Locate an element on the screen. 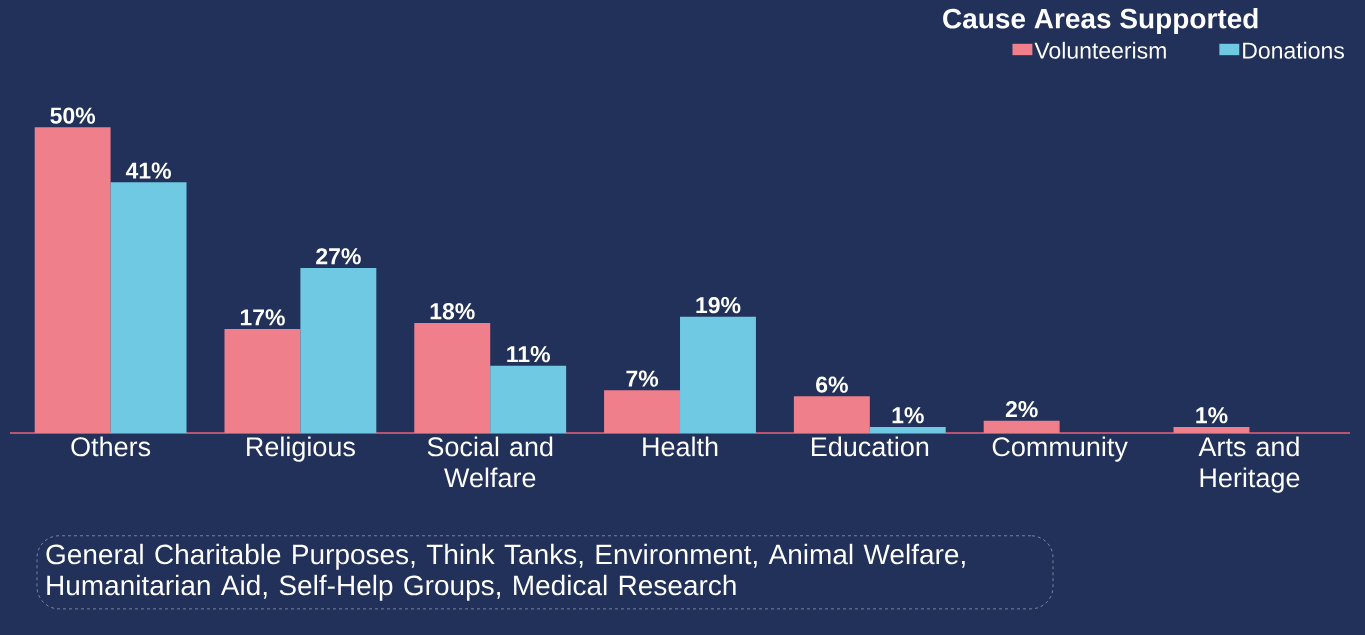  text: General Charitable Purposes, Think Tanks, Environment, Animal Welfare, Humanitarian Aid, Self-Help Groups, Medical Research is located at coordinates (505, 572).